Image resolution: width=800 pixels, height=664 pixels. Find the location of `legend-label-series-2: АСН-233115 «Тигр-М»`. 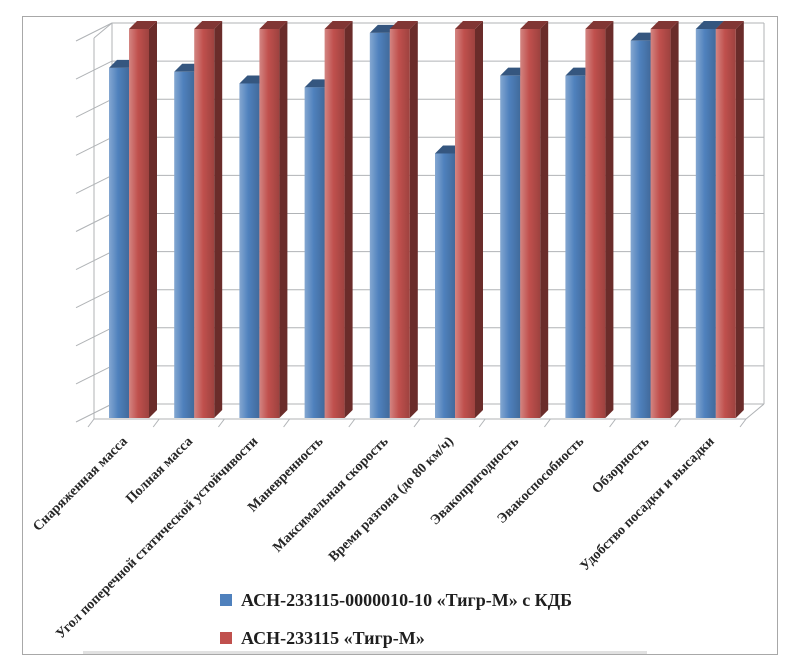

legend-label-series-2: АСН-233115 «Тигр-М» is located at coordinates (333, 637).